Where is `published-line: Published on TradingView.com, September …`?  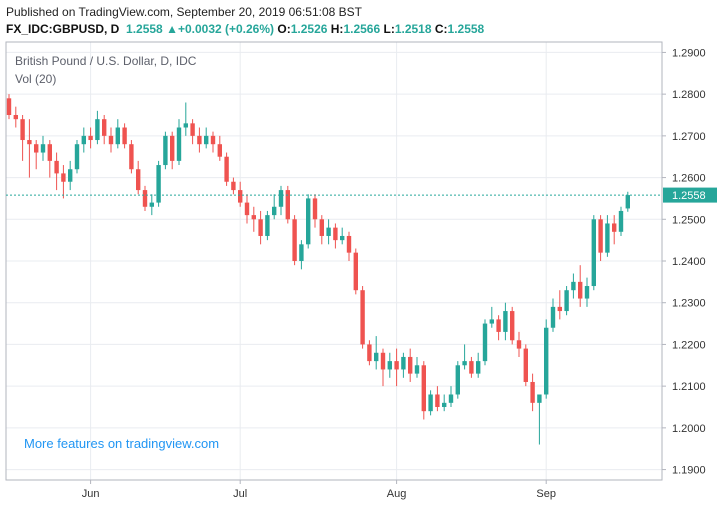 published-line: Published on TradingView.com, September … is located at coordinates (184, 12).